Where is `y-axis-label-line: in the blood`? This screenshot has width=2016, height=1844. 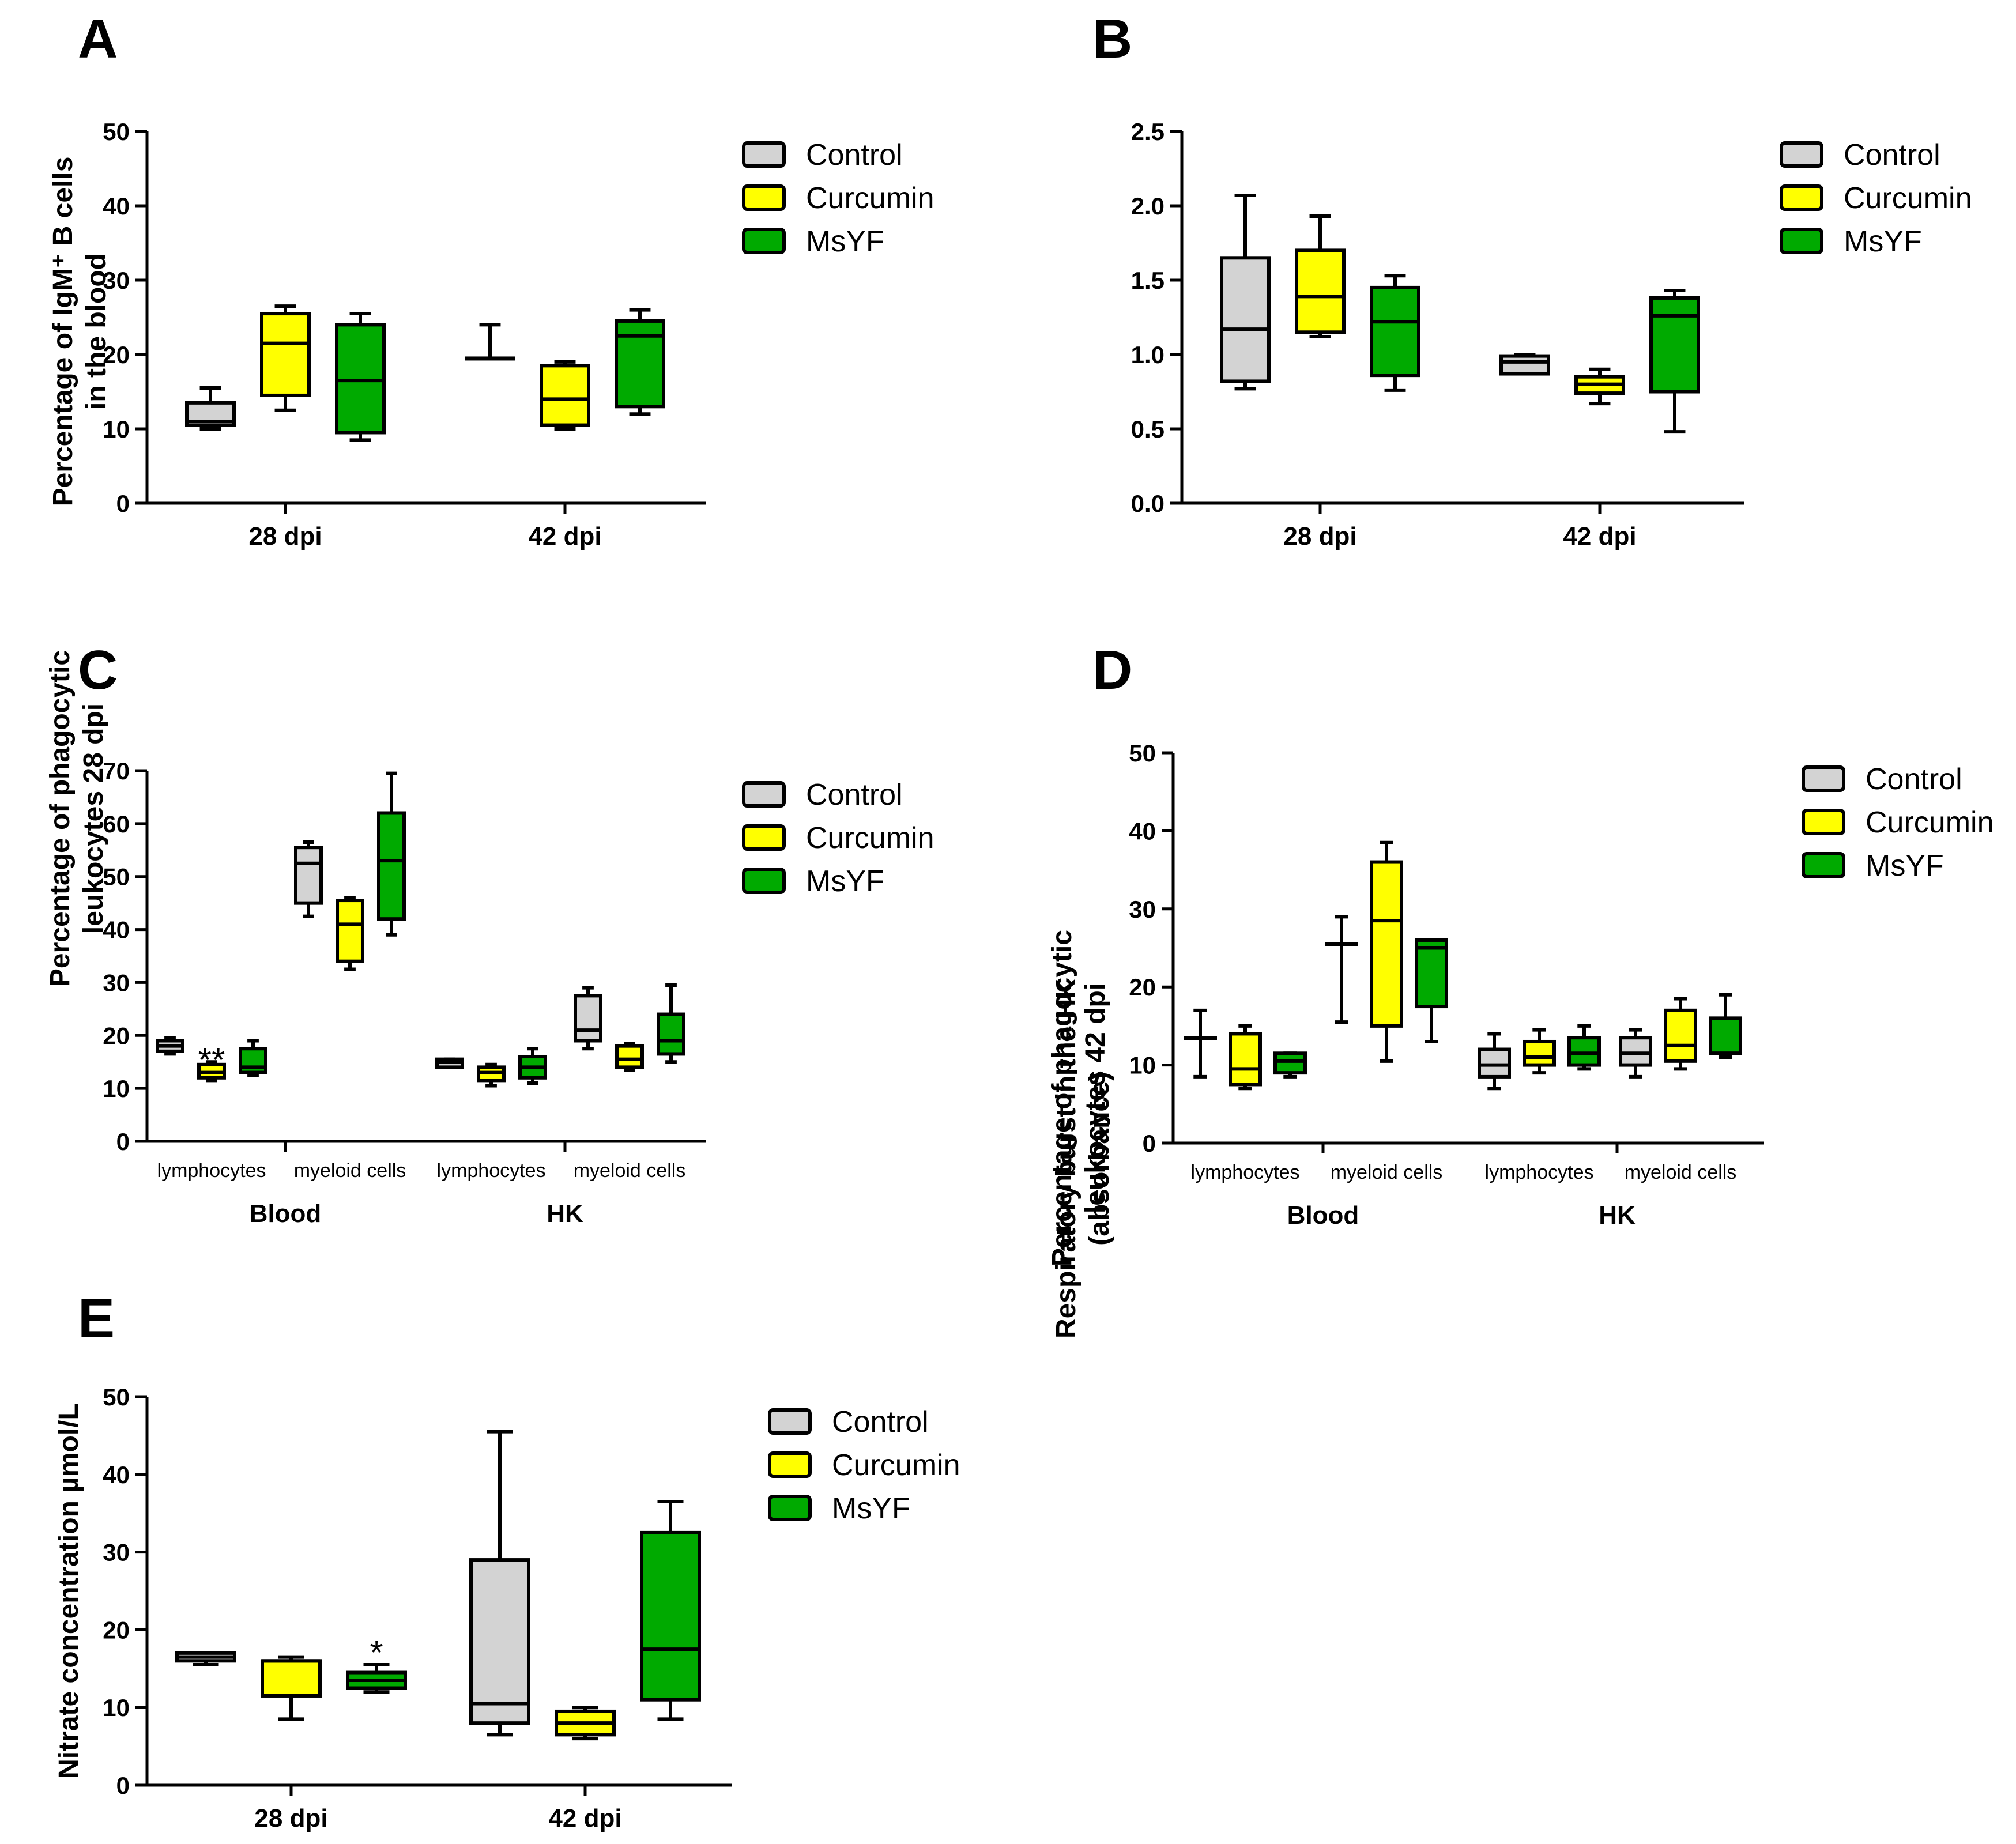 y-axis-label-line: in the blood is located at coordinates (96, 331).